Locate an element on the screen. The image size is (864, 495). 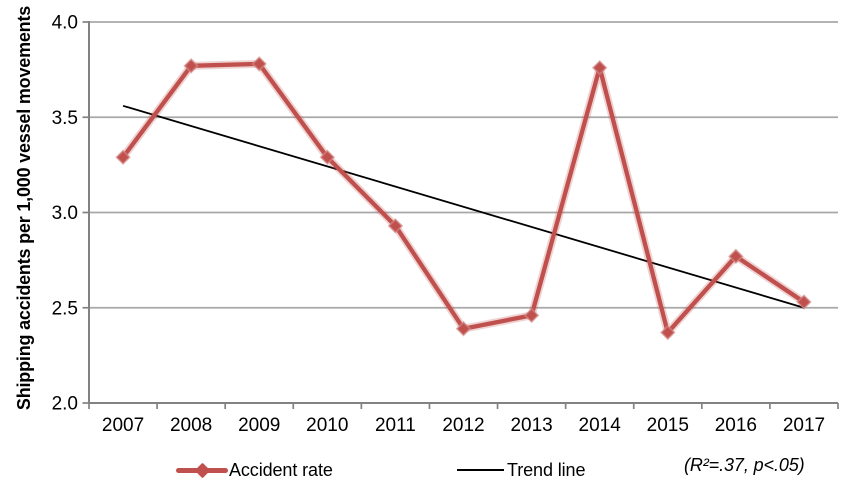
x-tick-label-2017: 2017 is located at coordinates (804, 425).